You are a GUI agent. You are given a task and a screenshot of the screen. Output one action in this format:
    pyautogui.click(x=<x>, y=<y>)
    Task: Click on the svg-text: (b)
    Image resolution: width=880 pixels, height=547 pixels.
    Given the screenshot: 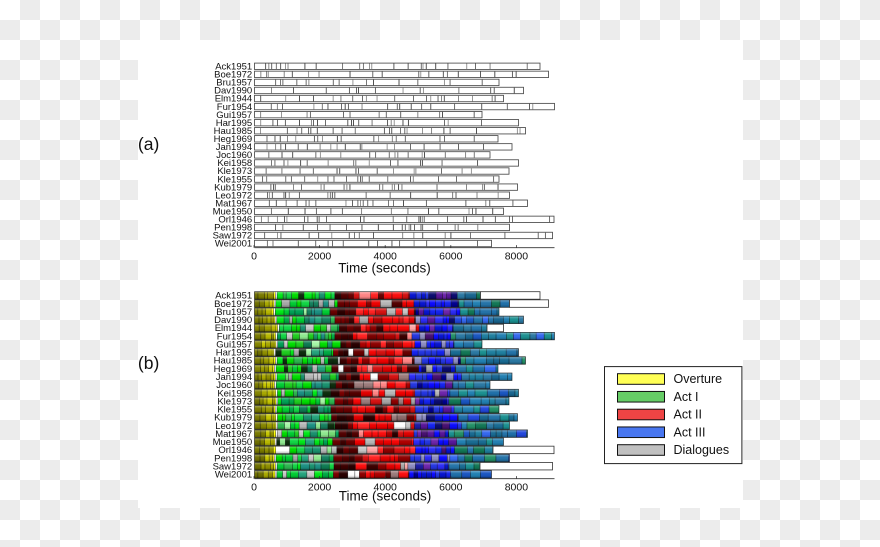 What is the action you would take?
    pyautogui.click(x=148, y=363)
    